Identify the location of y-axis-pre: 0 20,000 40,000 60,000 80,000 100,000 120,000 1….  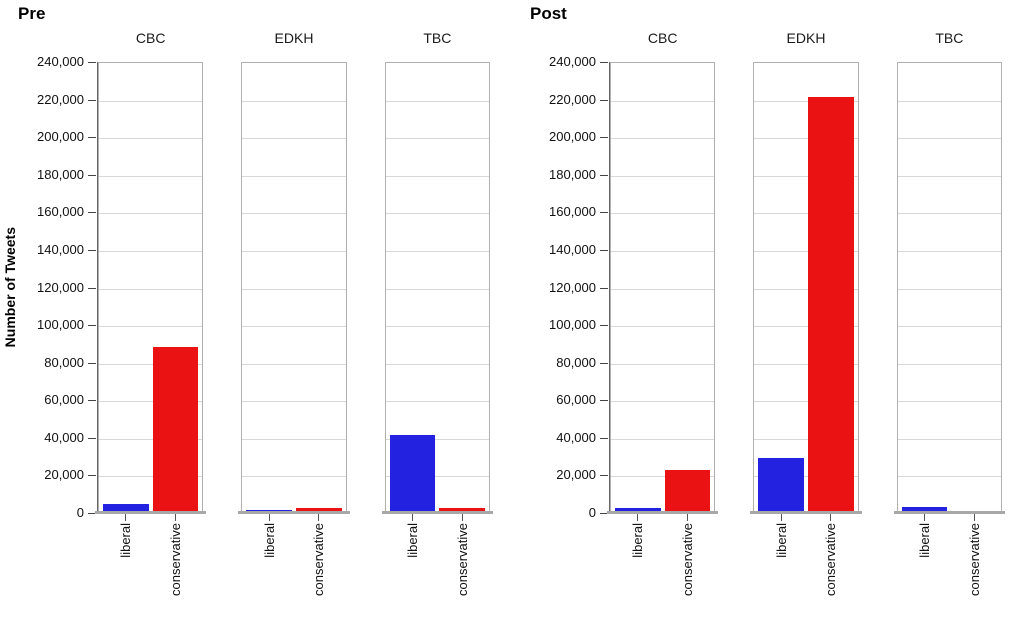
(49, 287).